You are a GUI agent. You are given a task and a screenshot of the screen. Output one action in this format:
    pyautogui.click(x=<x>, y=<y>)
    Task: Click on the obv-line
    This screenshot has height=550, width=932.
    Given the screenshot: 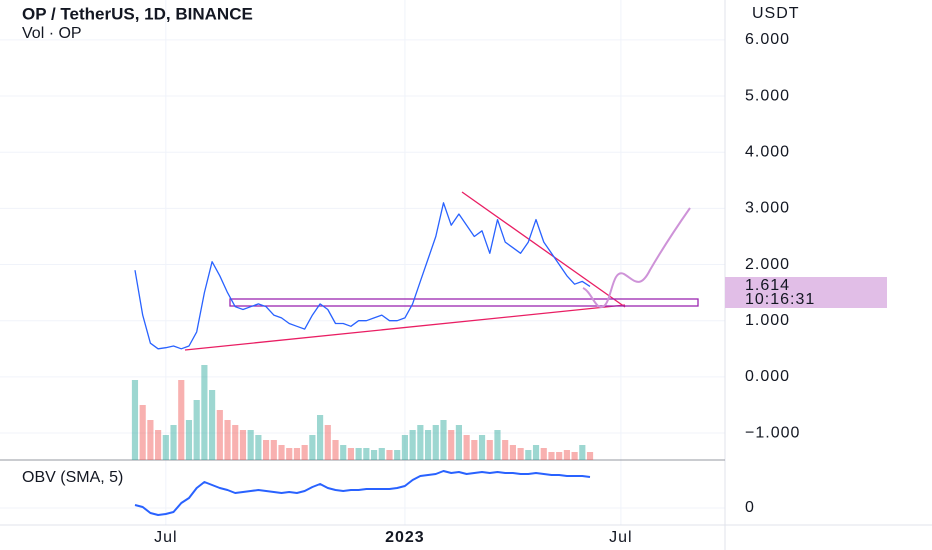 What is the action you would take?
    pyautogui.click(x=362, y=493)
    